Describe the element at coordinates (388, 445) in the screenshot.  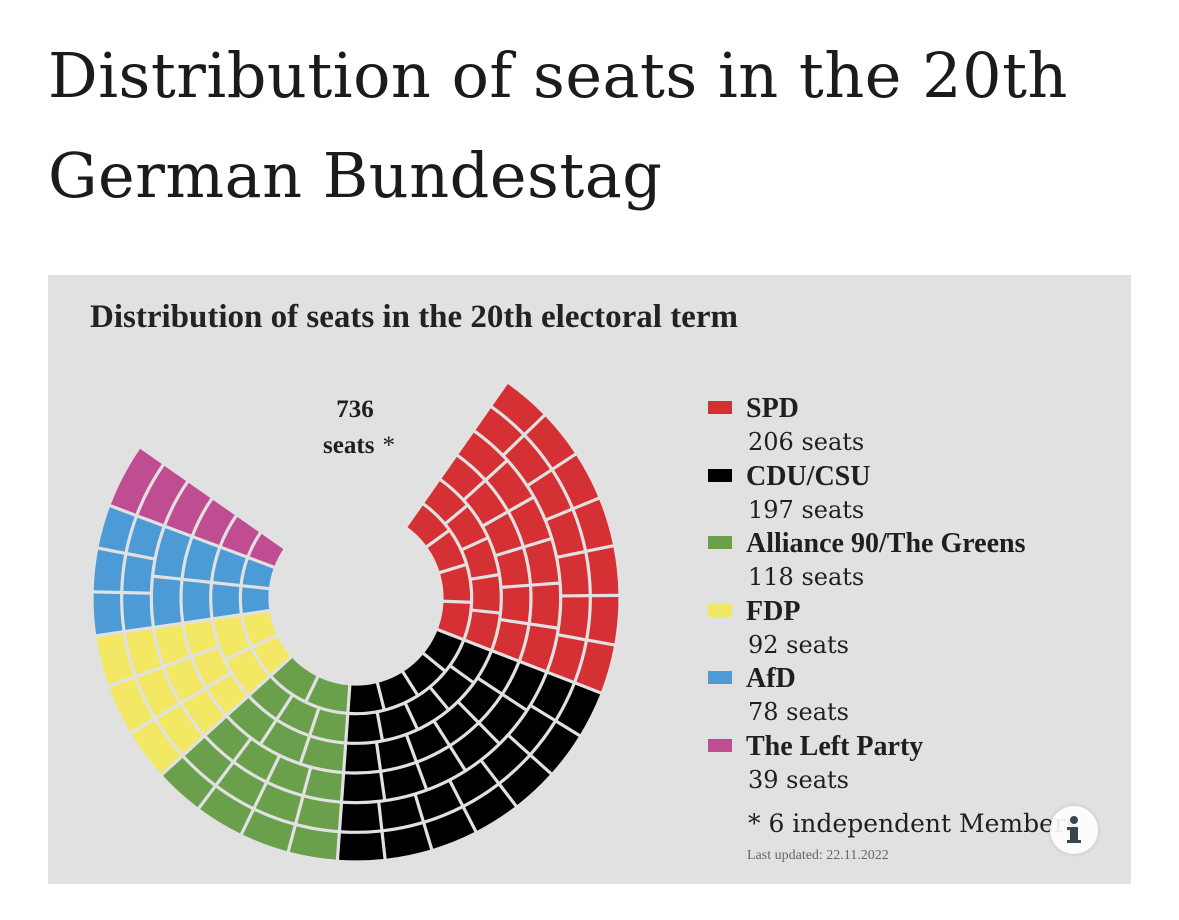
I see `total-seats-asterisk: *` at that location.